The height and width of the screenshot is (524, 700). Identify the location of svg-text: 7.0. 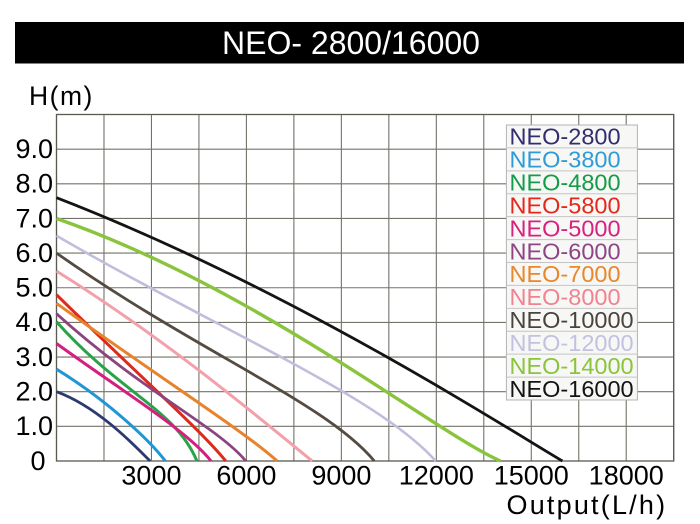
(34, 218).